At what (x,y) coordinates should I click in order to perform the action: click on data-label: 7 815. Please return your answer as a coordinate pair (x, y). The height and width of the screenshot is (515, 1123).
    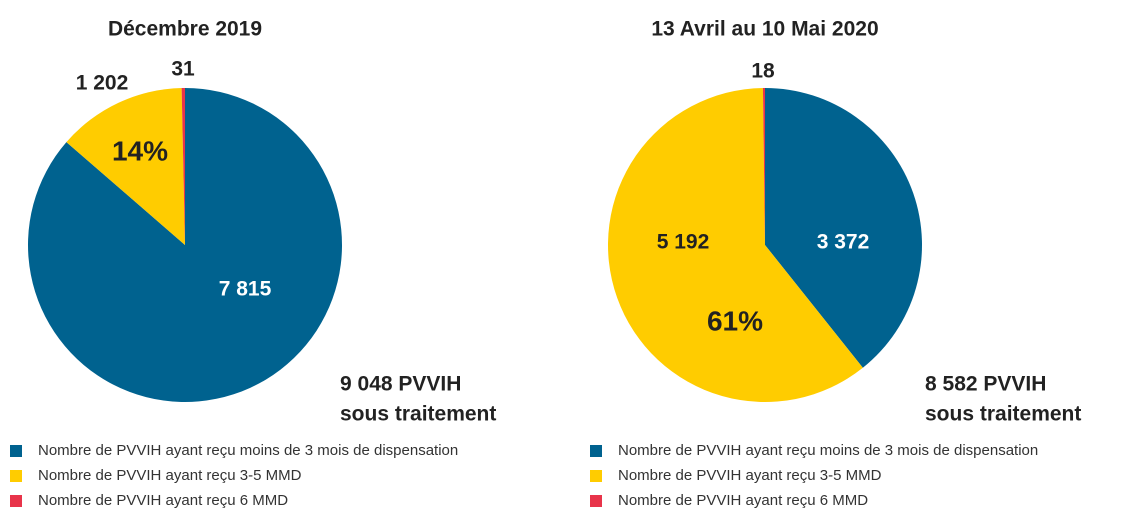
    Looking at the image, I should click on (245, 289).